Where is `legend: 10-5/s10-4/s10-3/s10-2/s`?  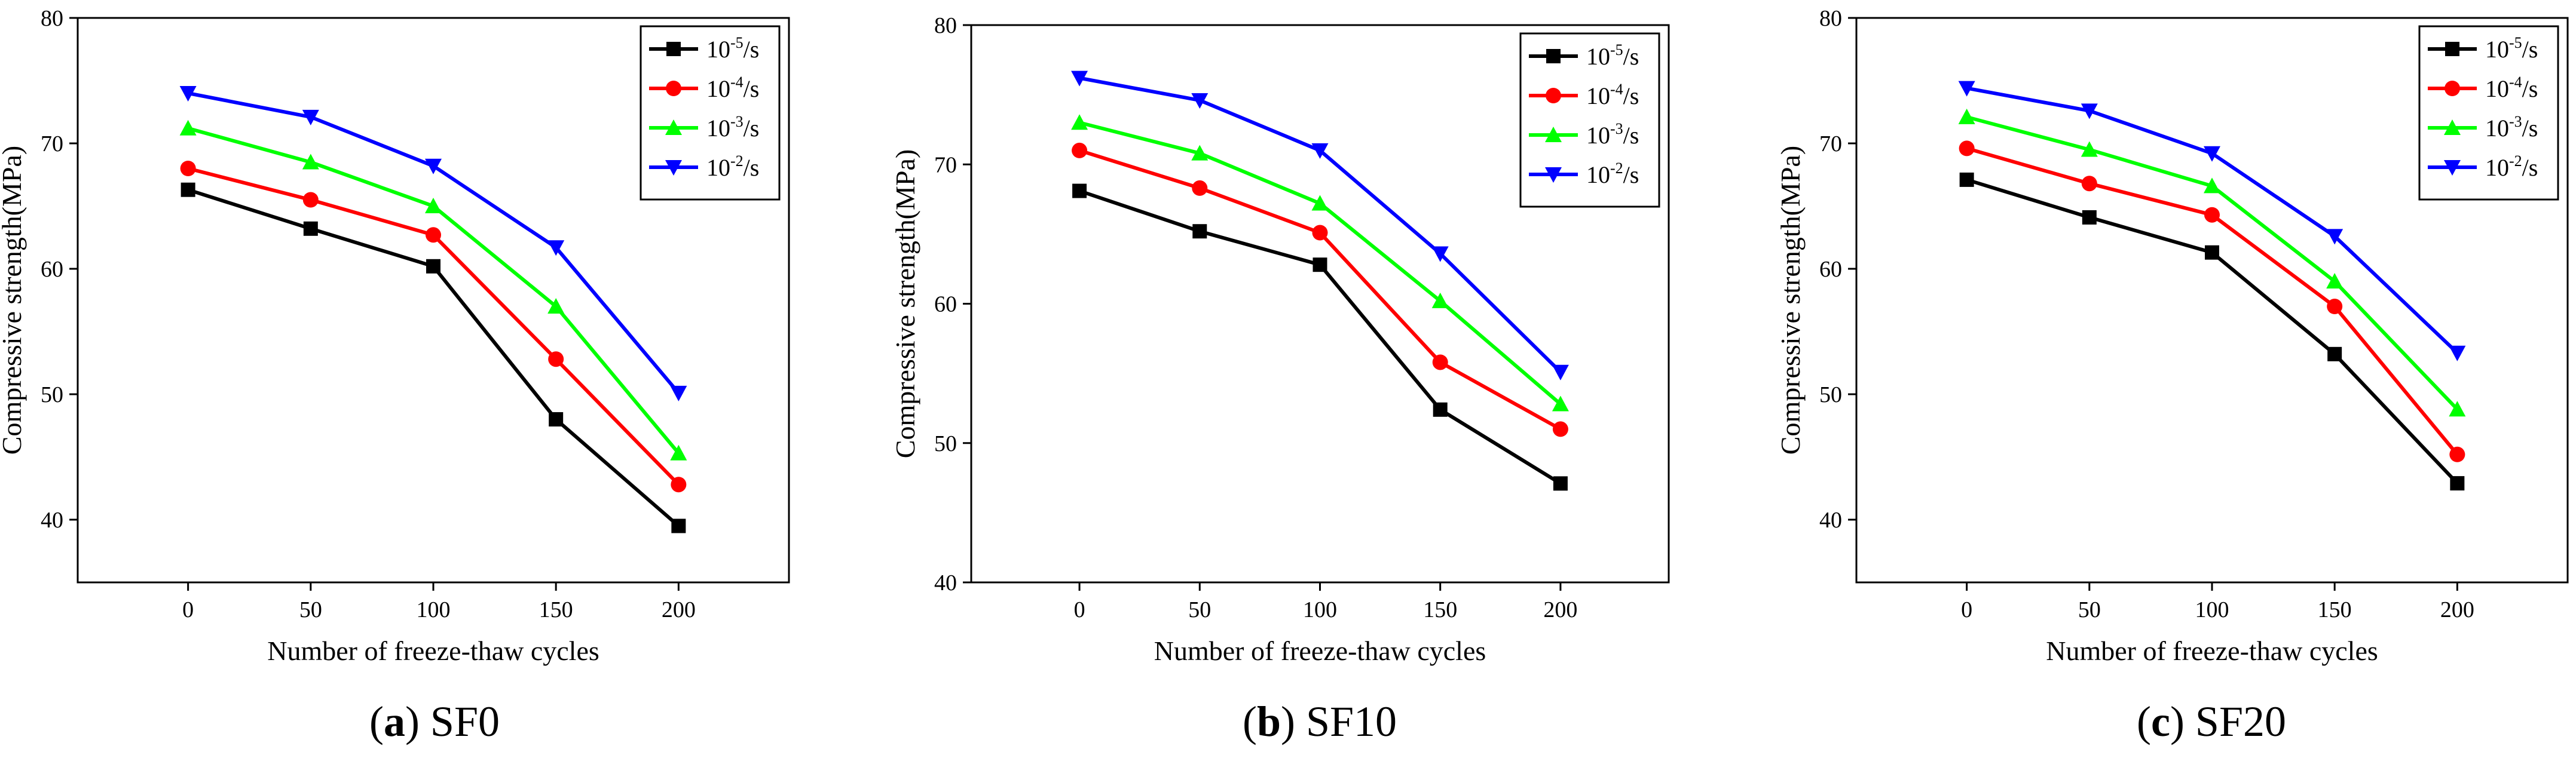 legend: 10-5/s10-4/s10-3/s10-2/s is located at coordinates (710, 113).